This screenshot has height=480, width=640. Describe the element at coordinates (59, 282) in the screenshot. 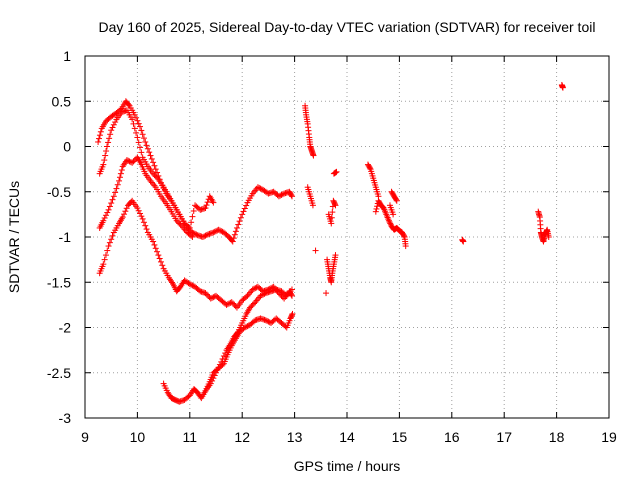

I see `y-tick-label: -1.5` at that location.